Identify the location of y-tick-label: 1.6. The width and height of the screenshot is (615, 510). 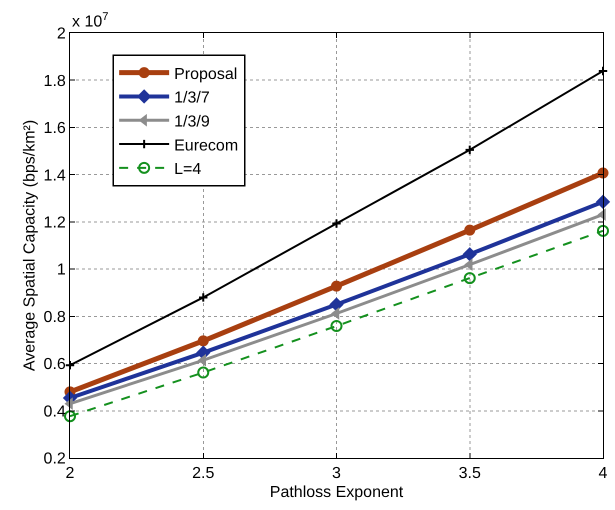
(55, 129).